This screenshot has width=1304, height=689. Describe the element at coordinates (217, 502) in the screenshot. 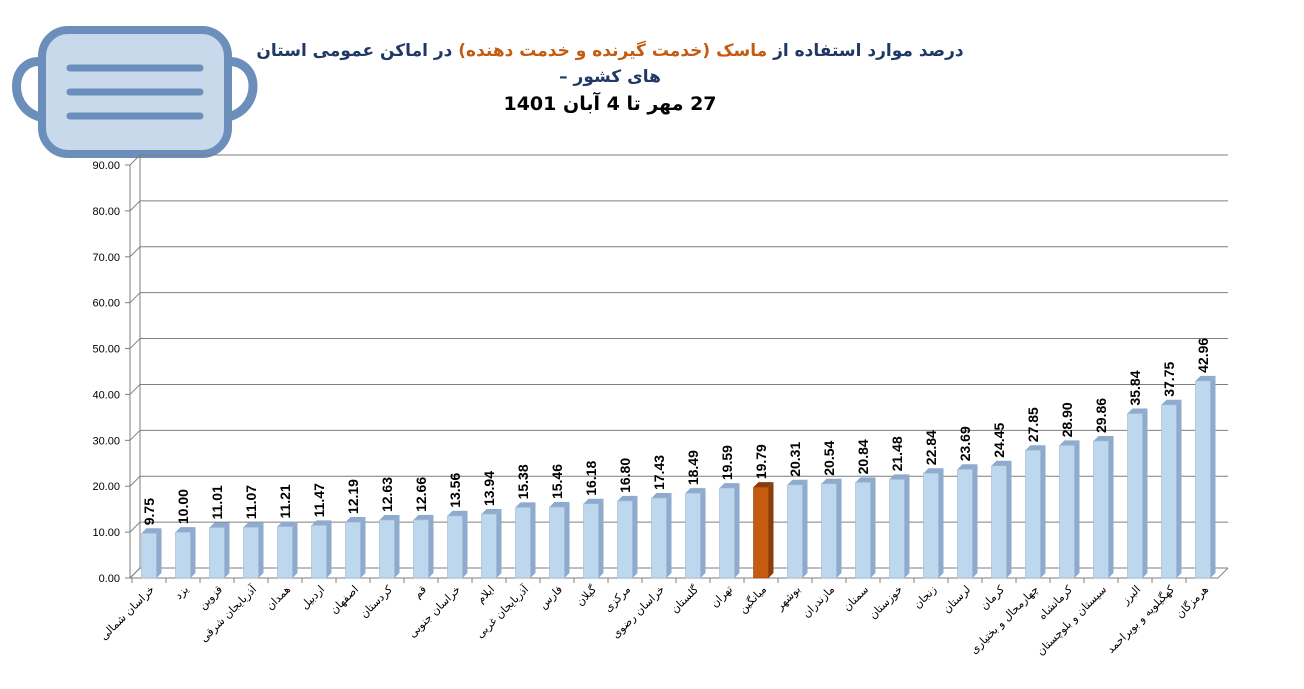

I see `data-label: 11.01` at that location.